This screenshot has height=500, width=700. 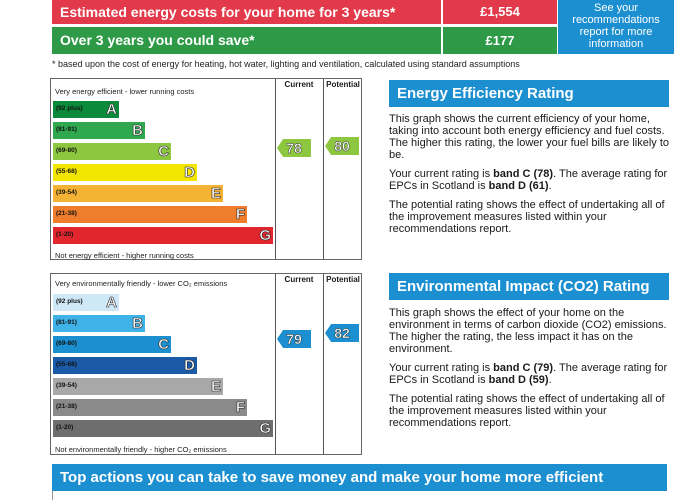 I want to click on energy-current-header: Current, so click(x=299, y=84).